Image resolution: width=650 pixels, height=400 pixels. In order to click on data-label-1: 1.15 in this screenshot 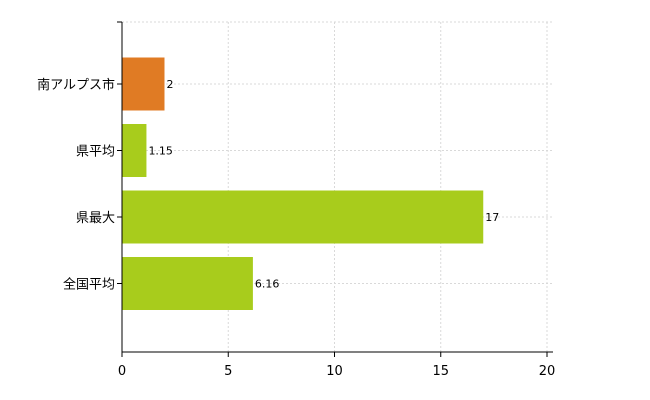, I will do `click(160, 151)`.